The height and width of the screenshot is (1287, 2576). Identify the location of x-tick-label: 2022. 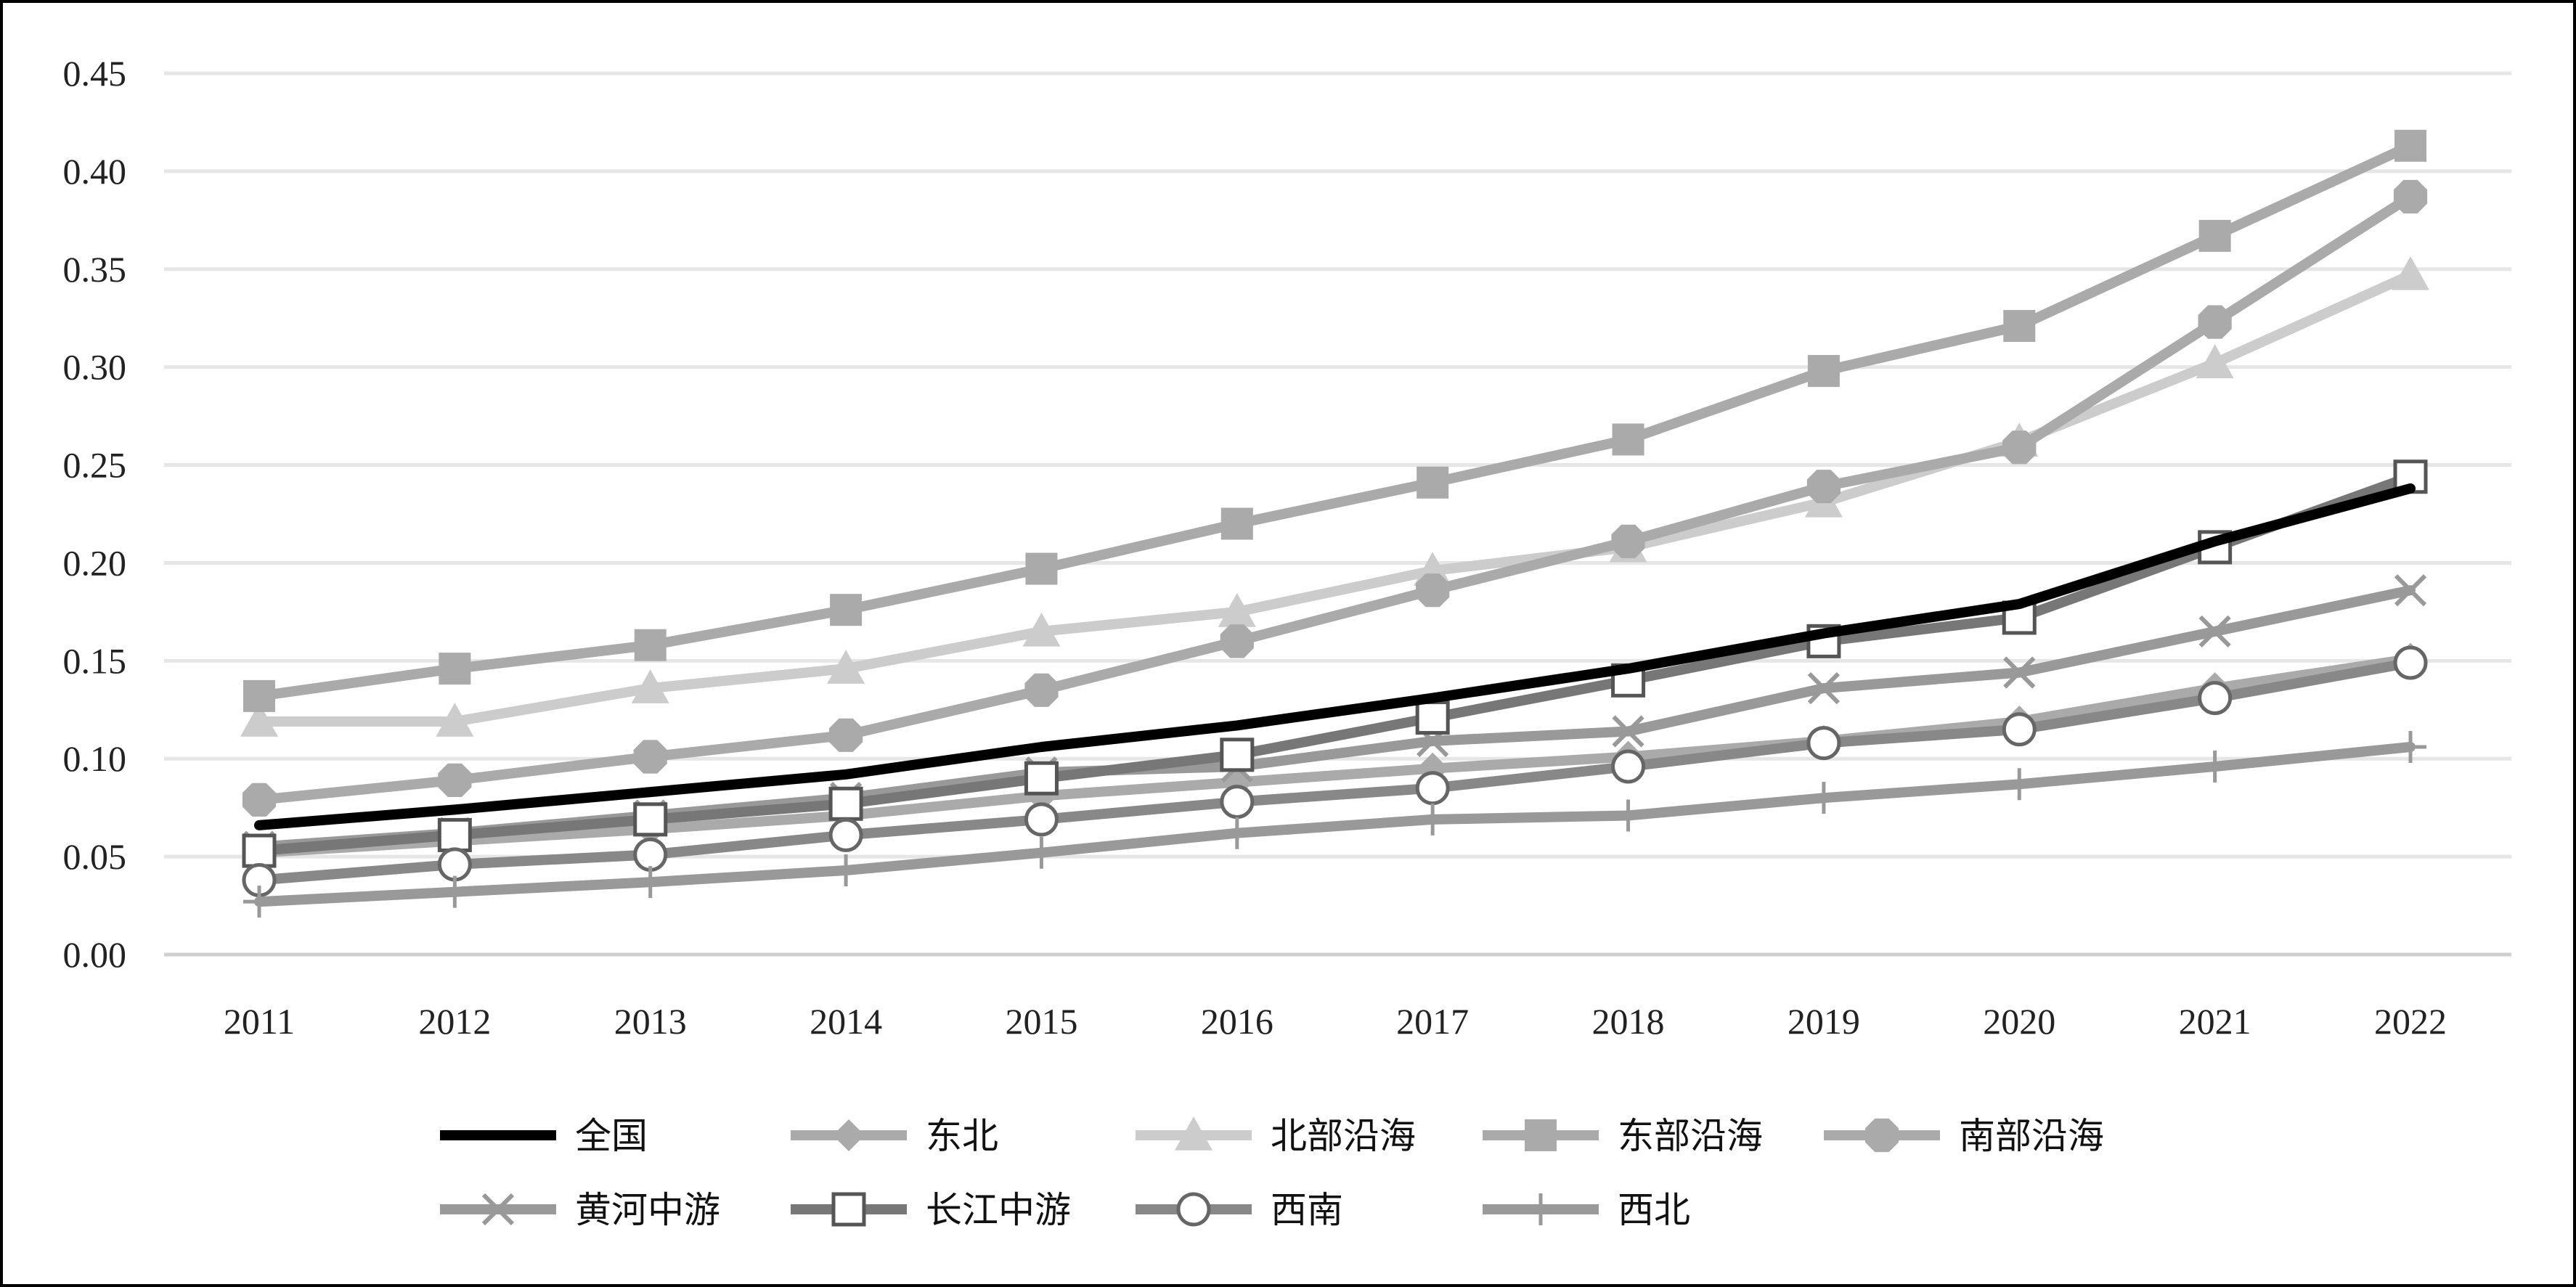
(2410, 1021).